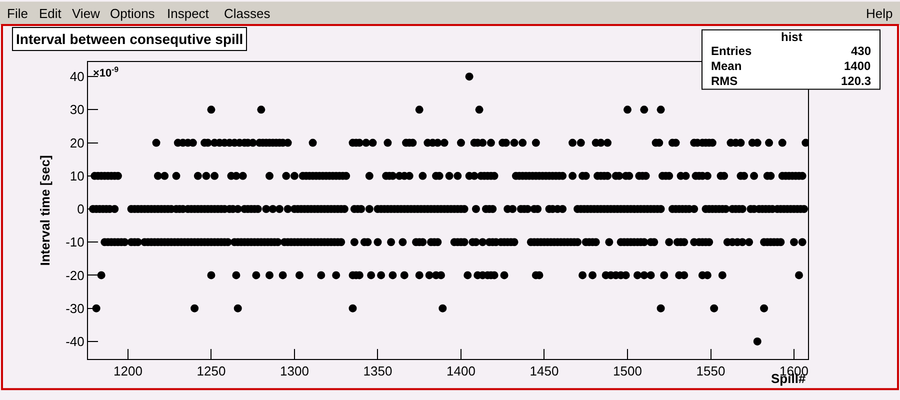 The height and width of the screenshot is (400, 900). I want to click on annotation: Mean, so click(726, 66).